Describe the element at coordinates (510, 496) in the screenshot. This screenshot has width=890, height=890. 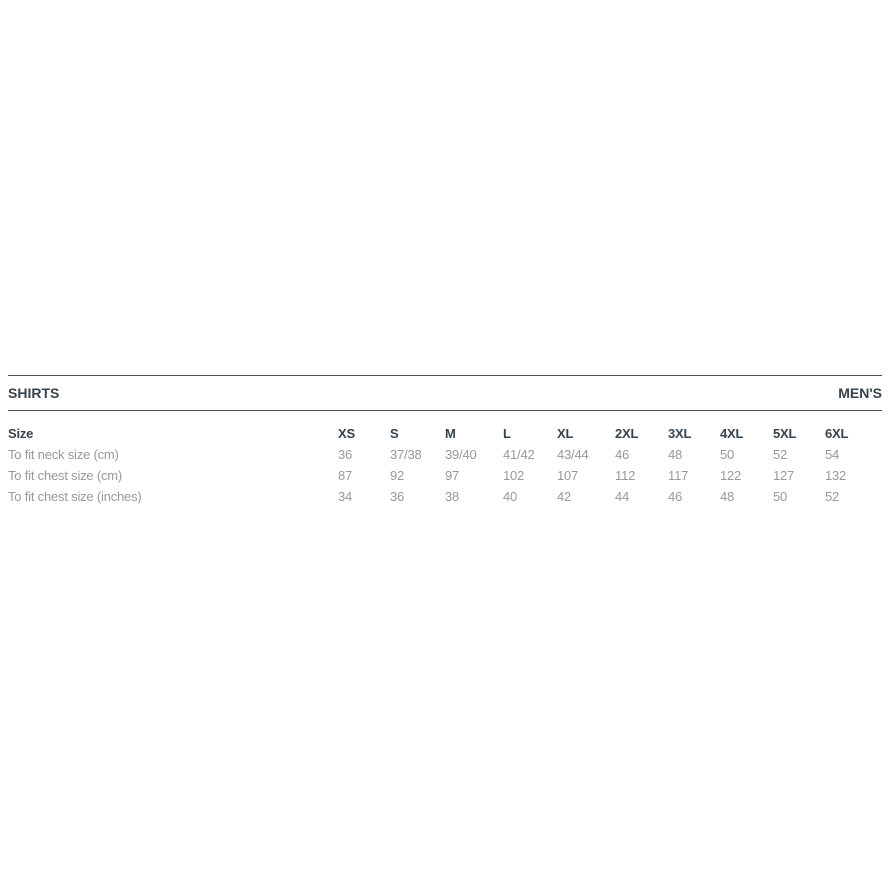
I see `cell: 40` at that location.